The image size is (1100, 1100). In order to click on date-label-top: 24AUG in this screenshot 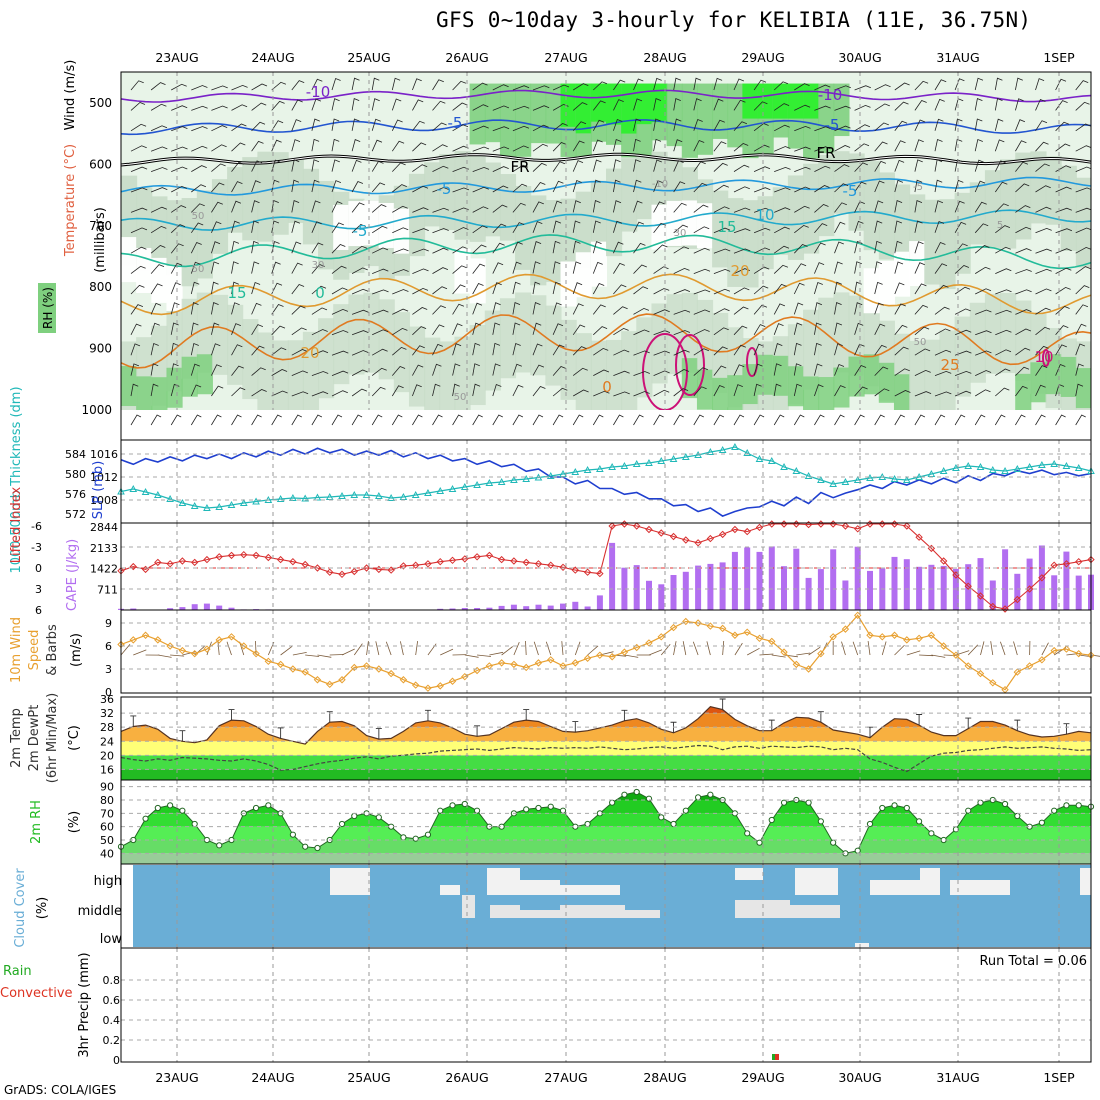, I will do `click(272, 57)`.